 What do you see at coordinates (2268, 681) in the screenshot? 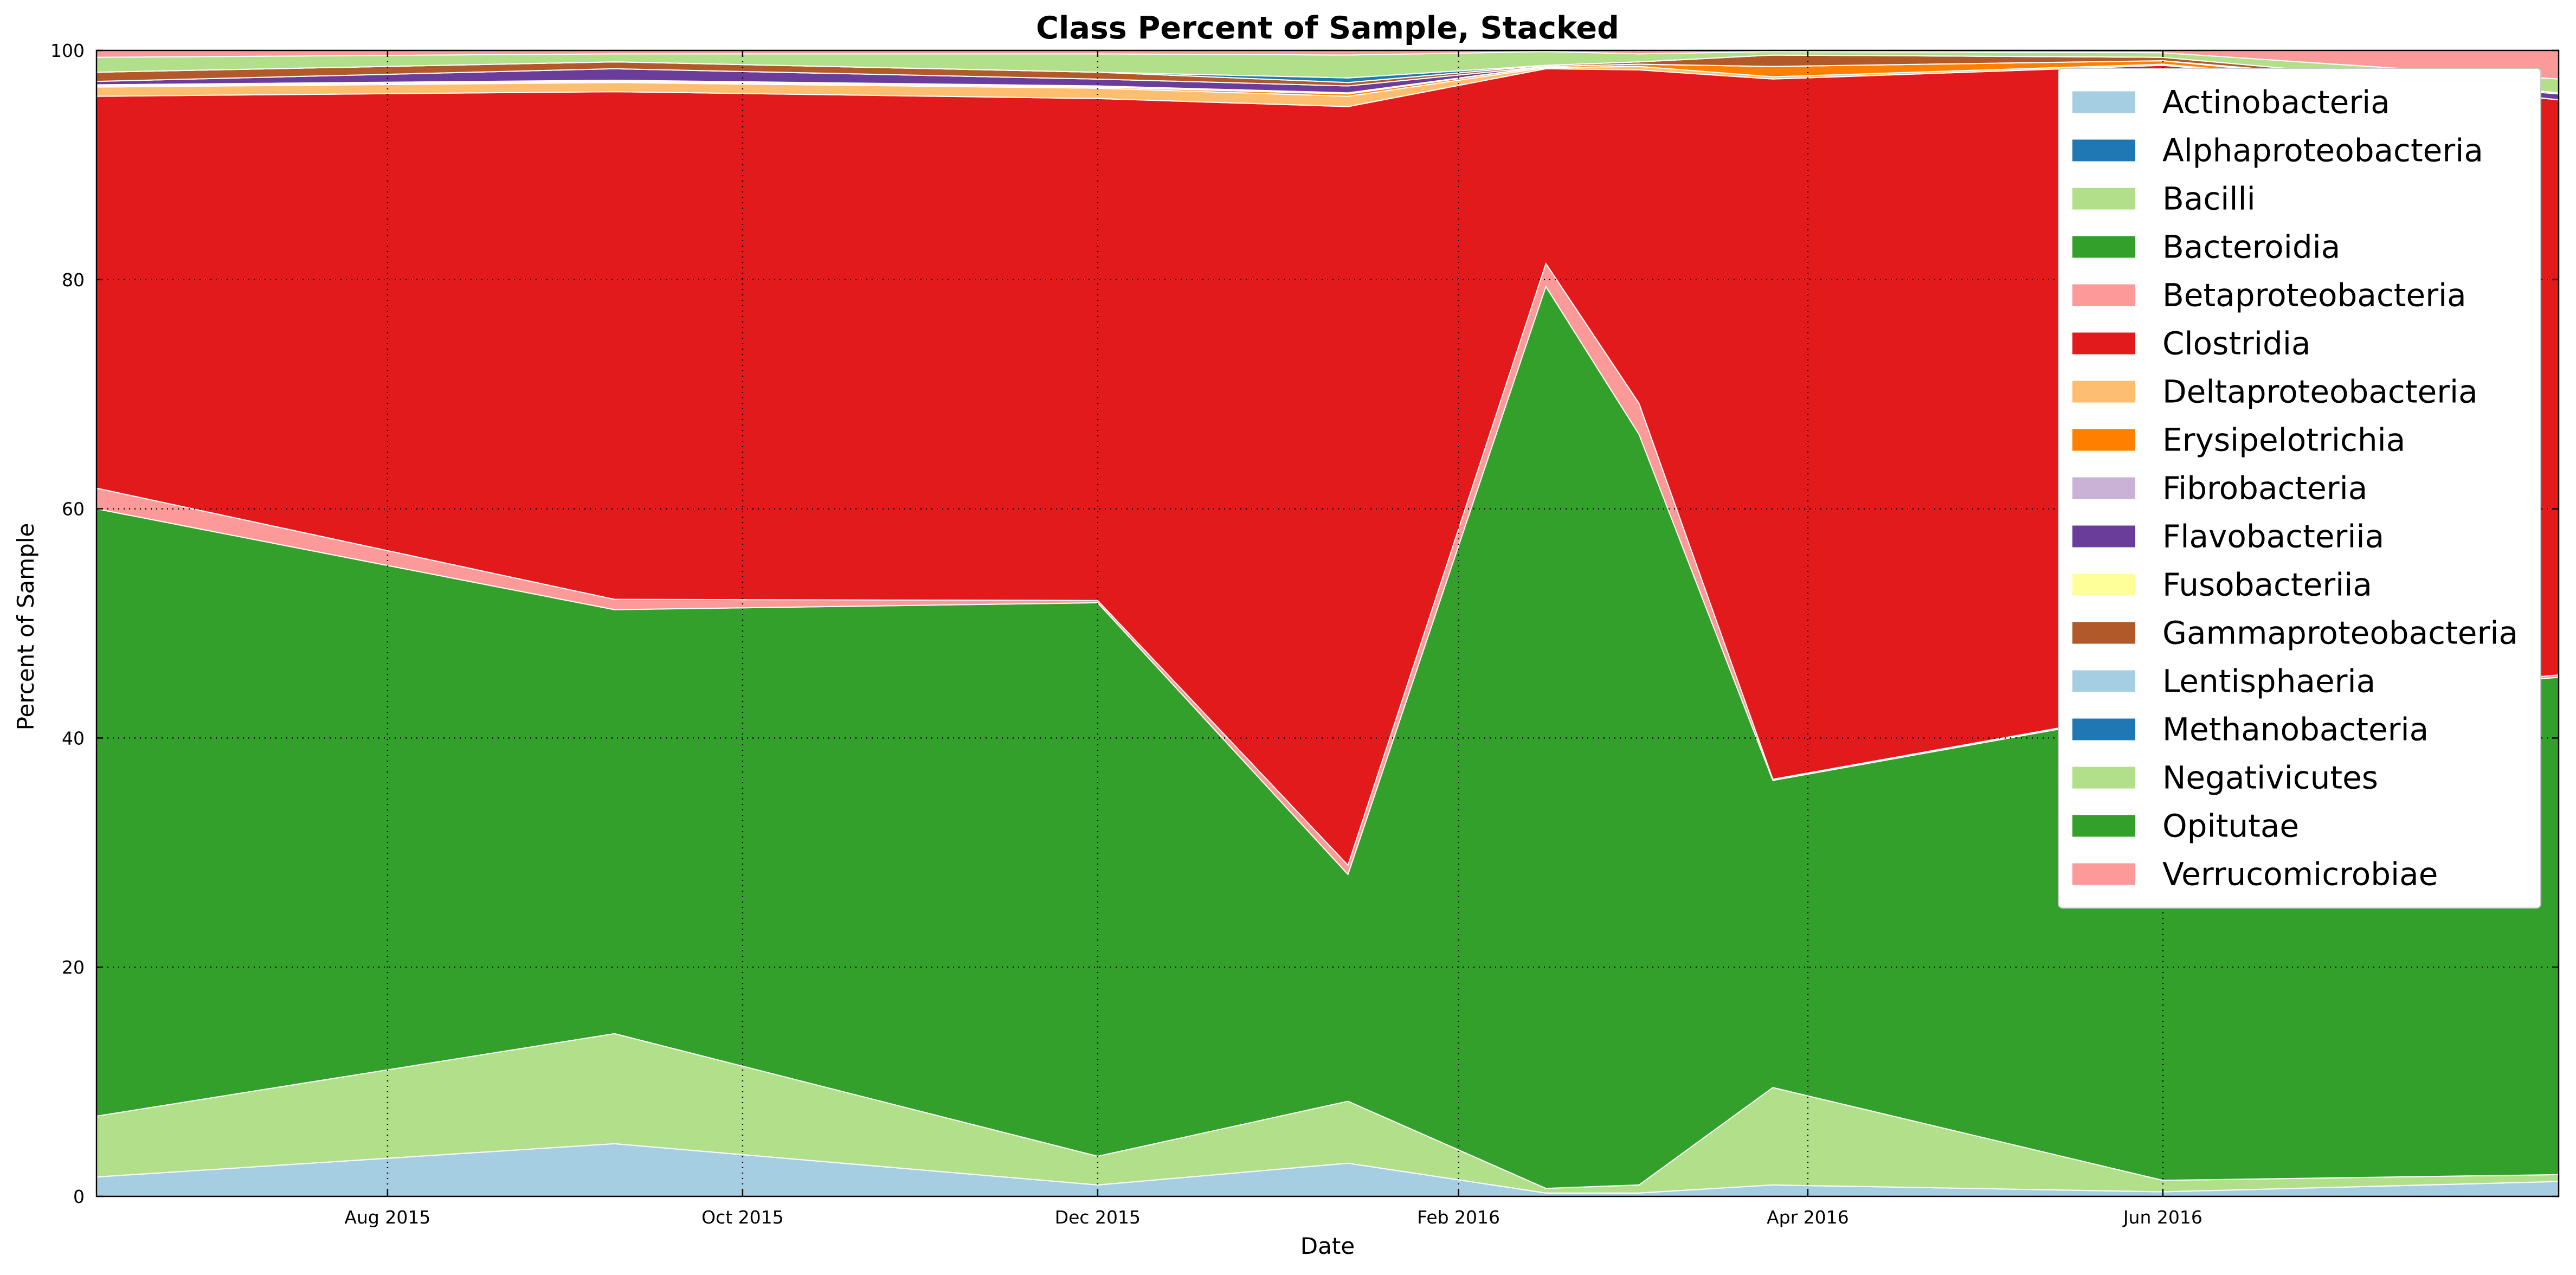
I see `legend-label-lentisphaeria: Lentisphaeria` at bounding box center [2268, 681].